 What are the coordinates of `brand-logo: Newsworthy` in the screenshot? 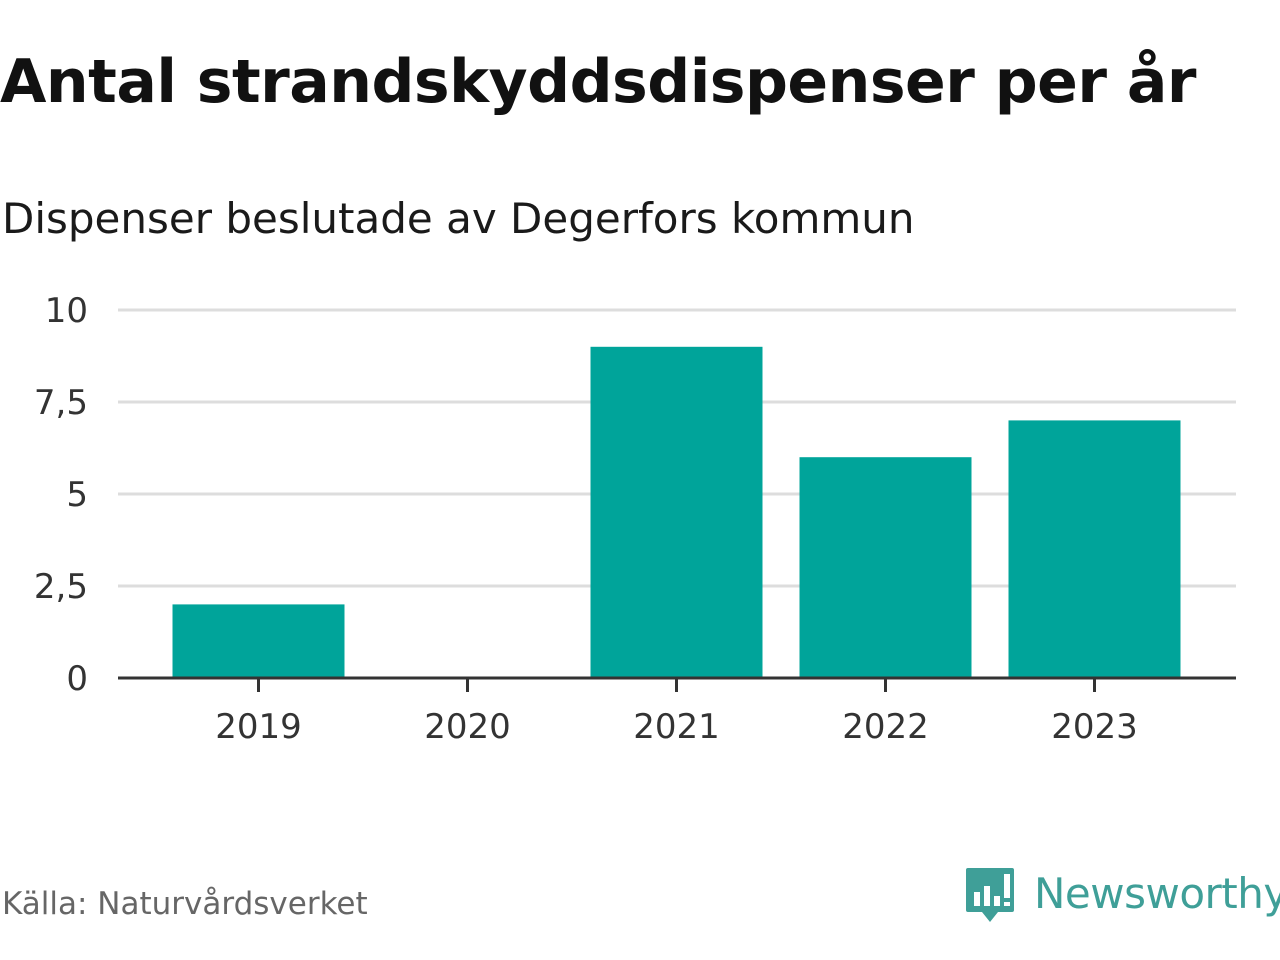 It's located at (1122, 894).